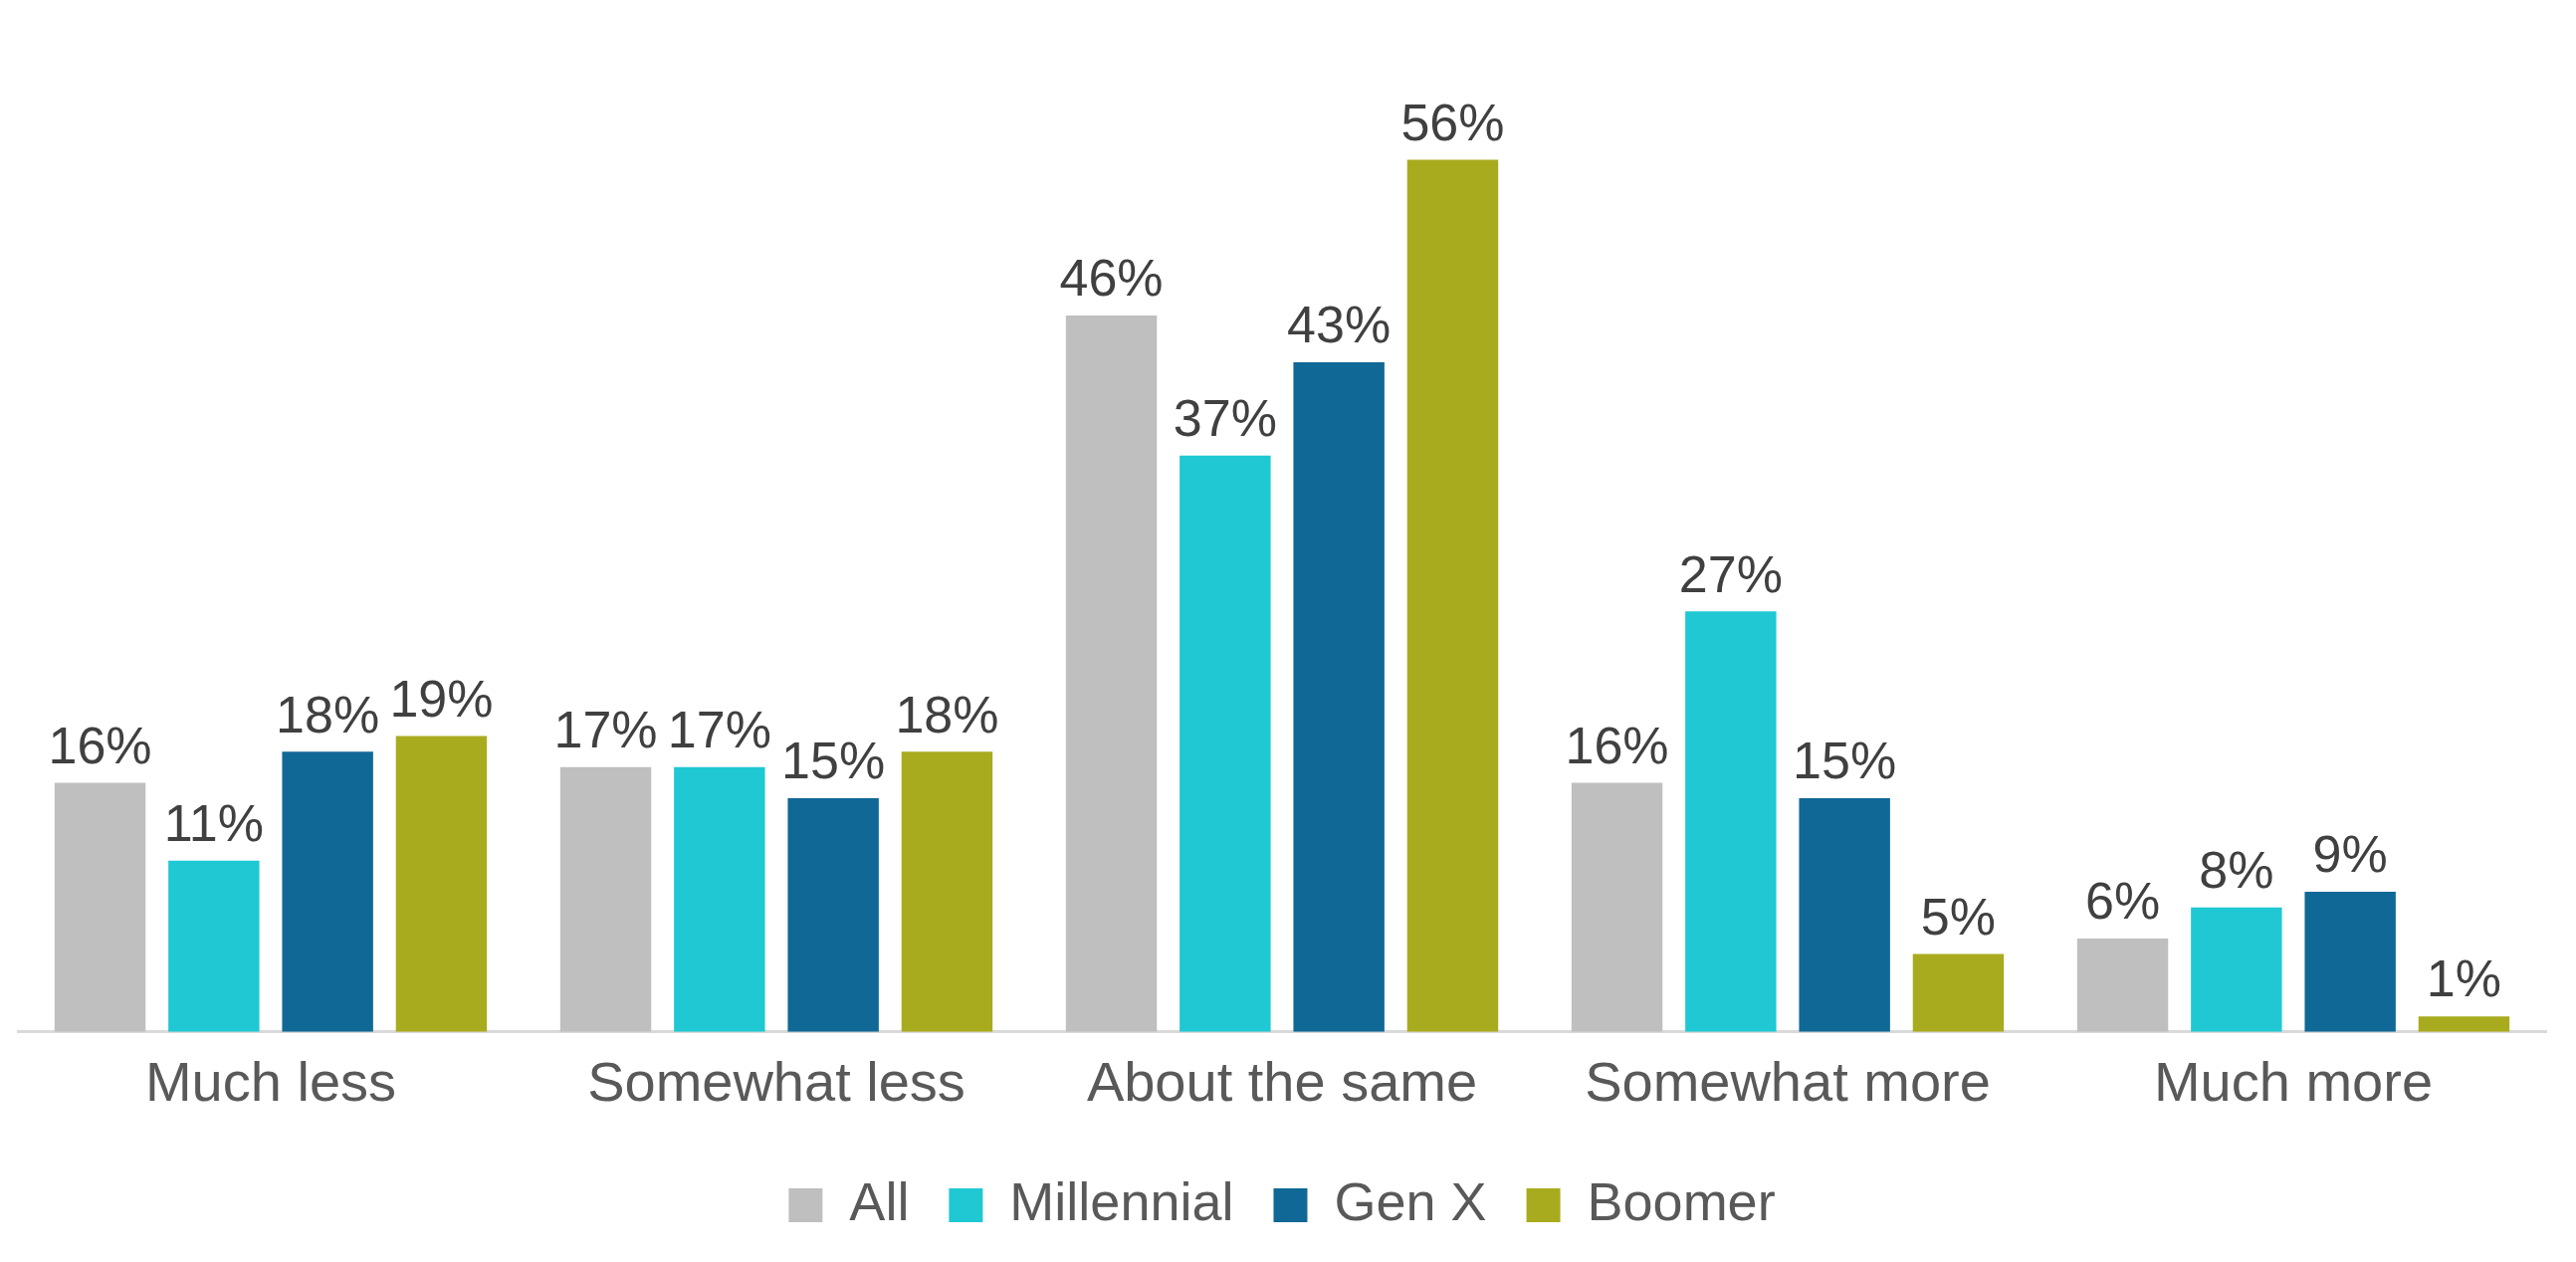 Image resolution: width=2576 pixels, height=1262 pixels. What do you see at coordinates (1730, 573) in the screenshot?
I see `data-label: 27%` at bounding box center [1730, 573].